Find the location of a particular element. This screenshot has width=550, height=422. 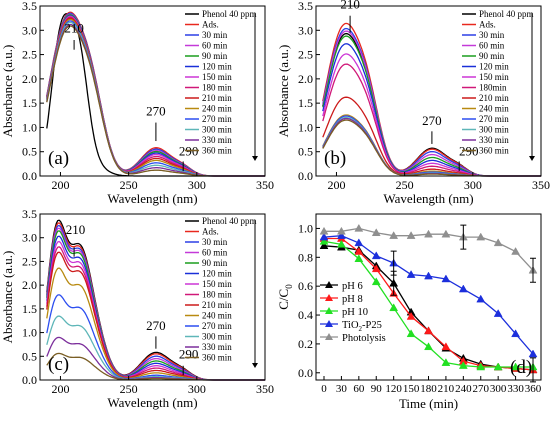

x-tick-label: 60 is located at coordinates (359, 389).